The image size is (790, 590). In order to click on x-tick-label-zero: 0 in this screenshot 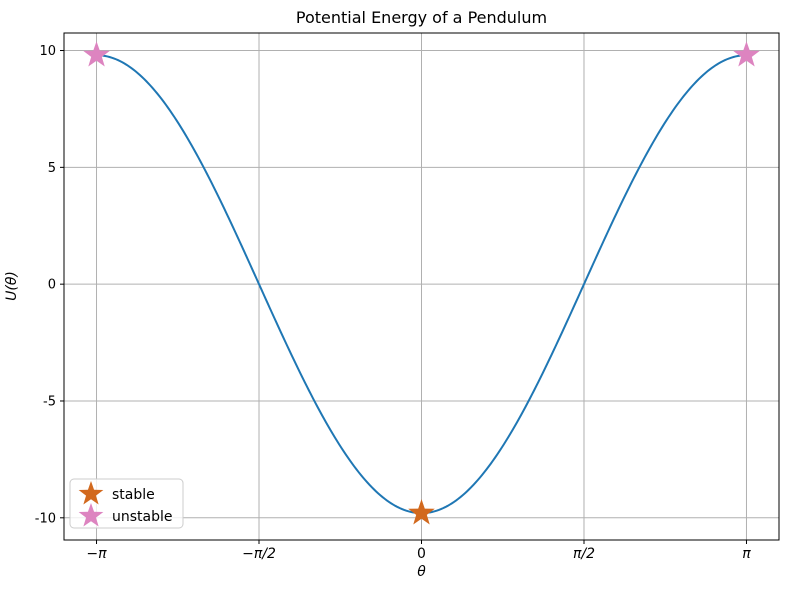, I will do `click(421, 554)`.